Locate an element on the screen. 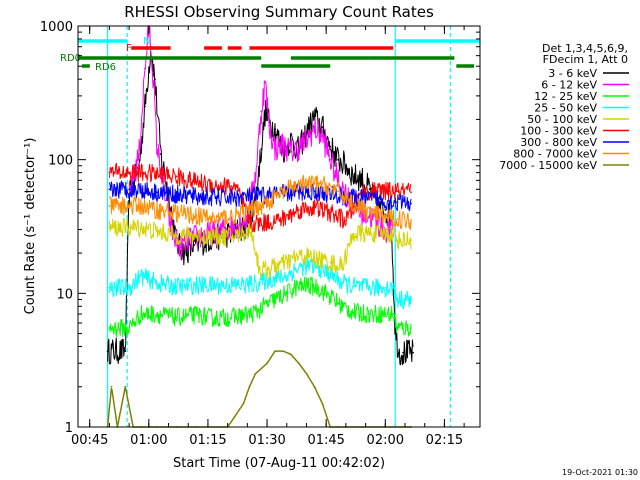  x-tick-label: 02:00 is located at coordinates (385, 440).